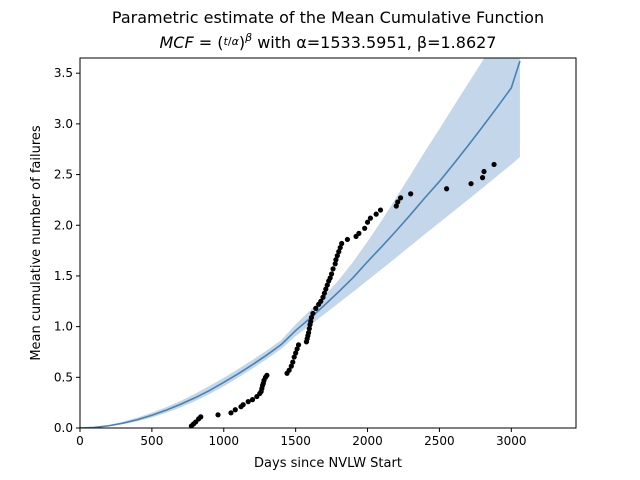 This screenshot has height=480, width=640. I want to click on y-tick-label: 0.5, so click(63, 377).